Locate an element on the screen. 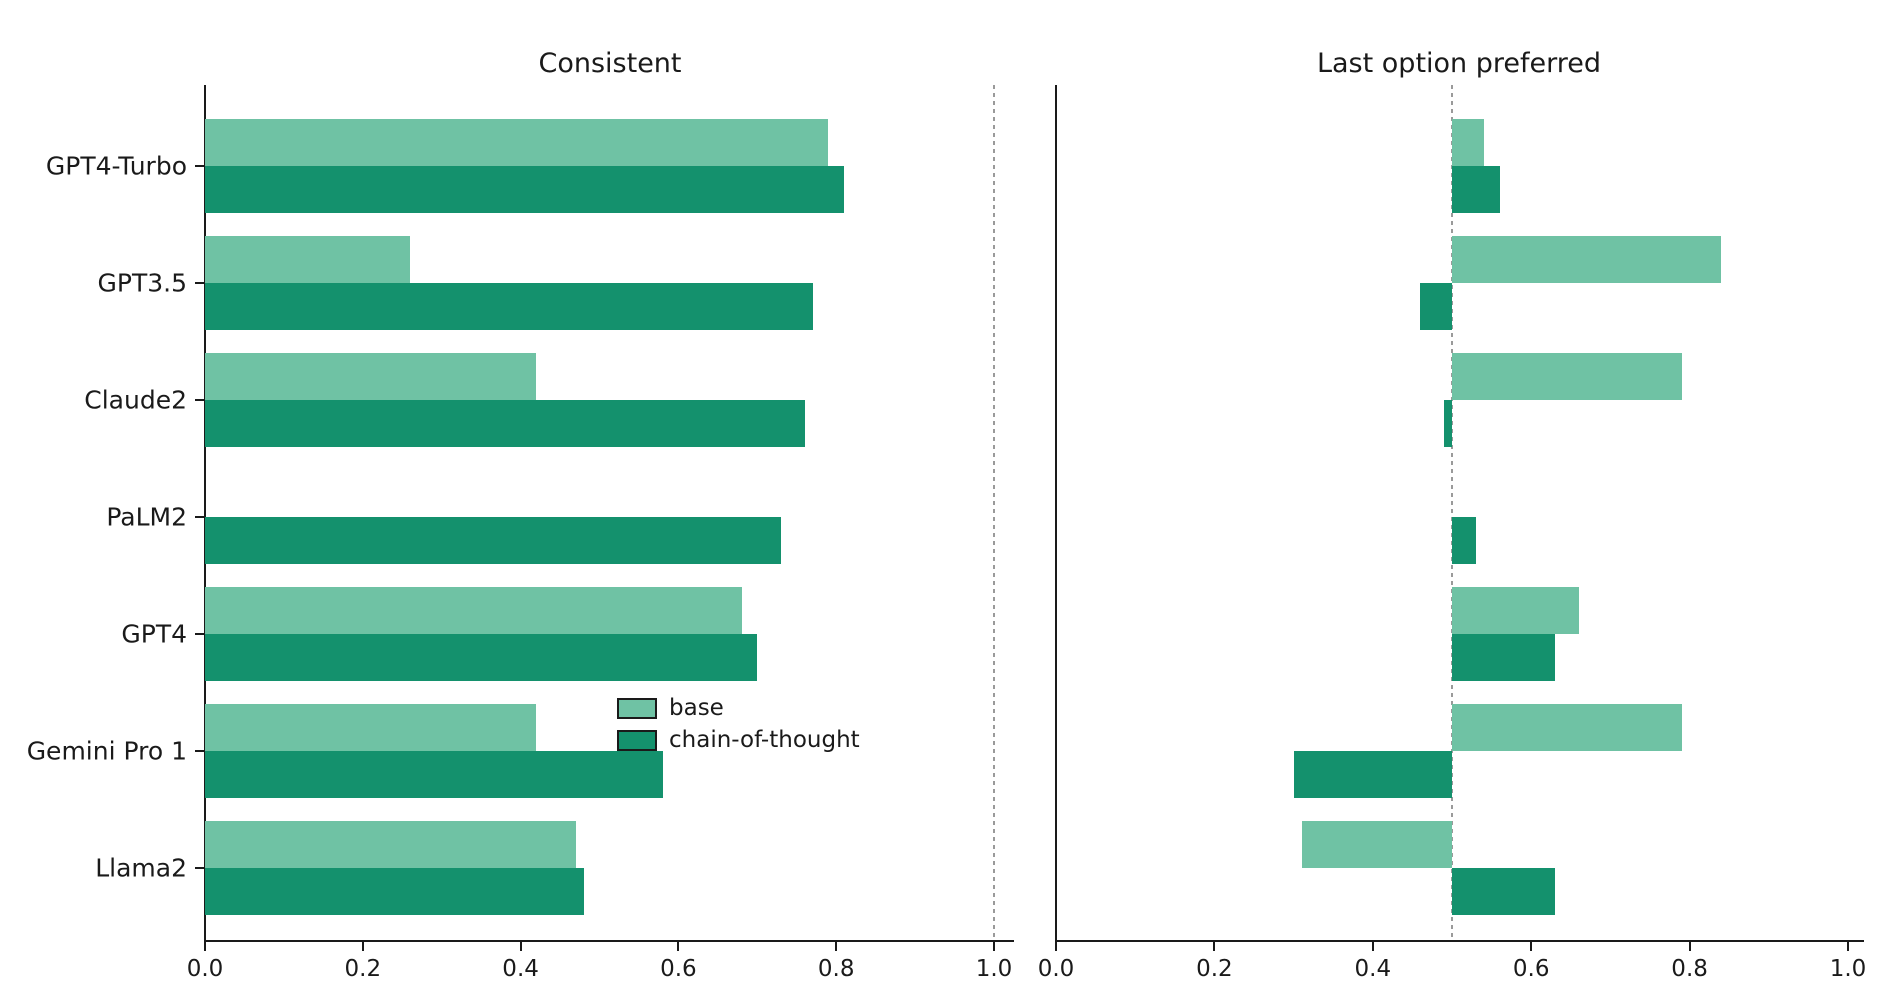 This screenshot has height=994, width=1892. chain-of-thought-series-swatch is located at coordinates (637, 740).